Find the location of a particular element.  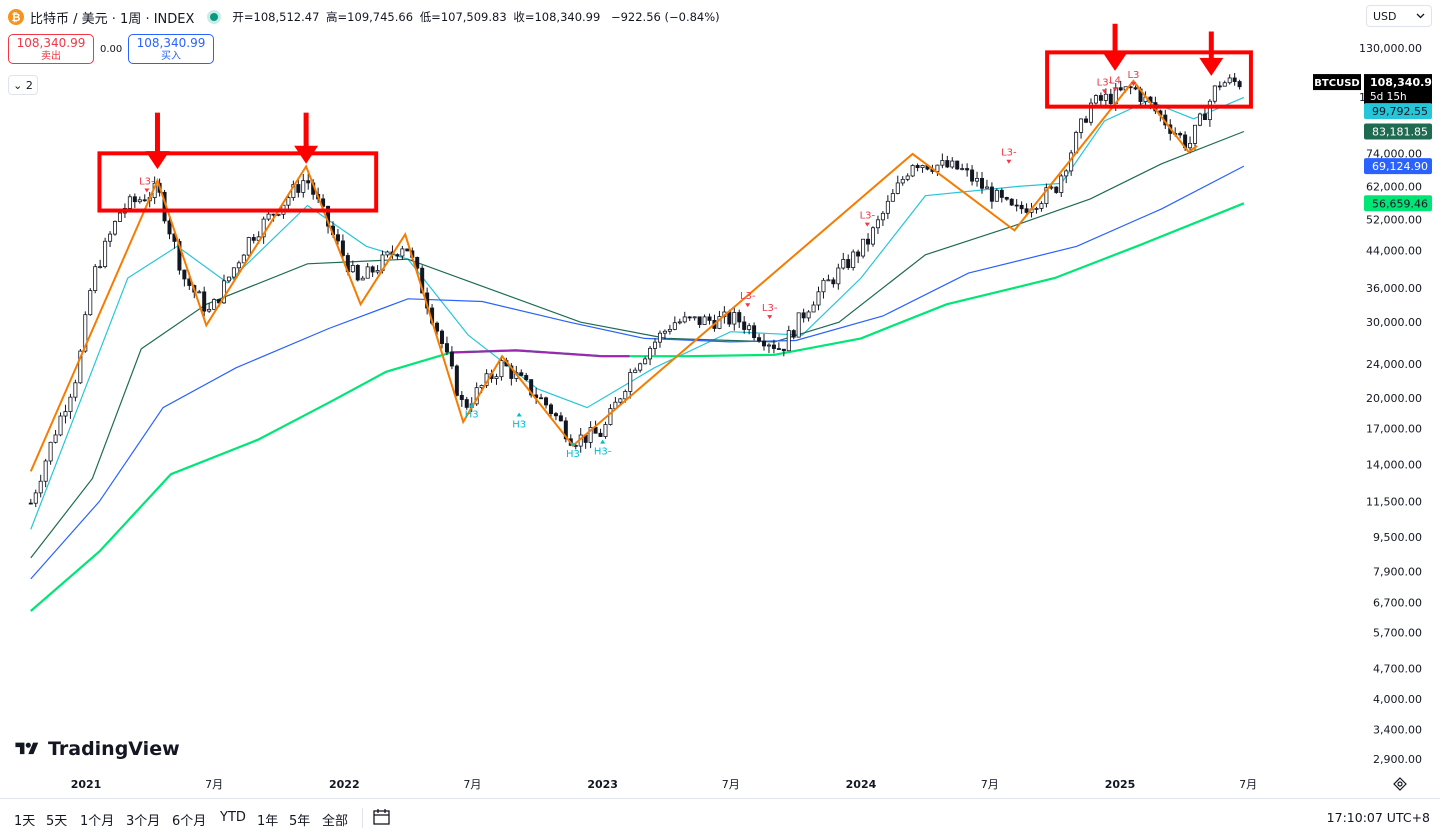

symbol-title: 比特币 / 美元 · 1周 · INDEX is located at coordinates (112, 19).